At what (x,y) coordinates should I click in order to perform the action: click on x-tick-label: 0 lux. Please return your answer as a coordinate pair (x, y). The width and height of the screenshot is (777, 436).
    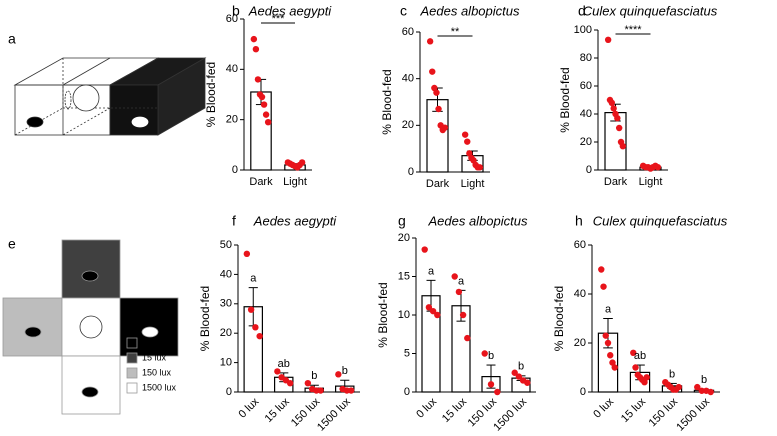
    Looking at the image, I should click on (603, 407).